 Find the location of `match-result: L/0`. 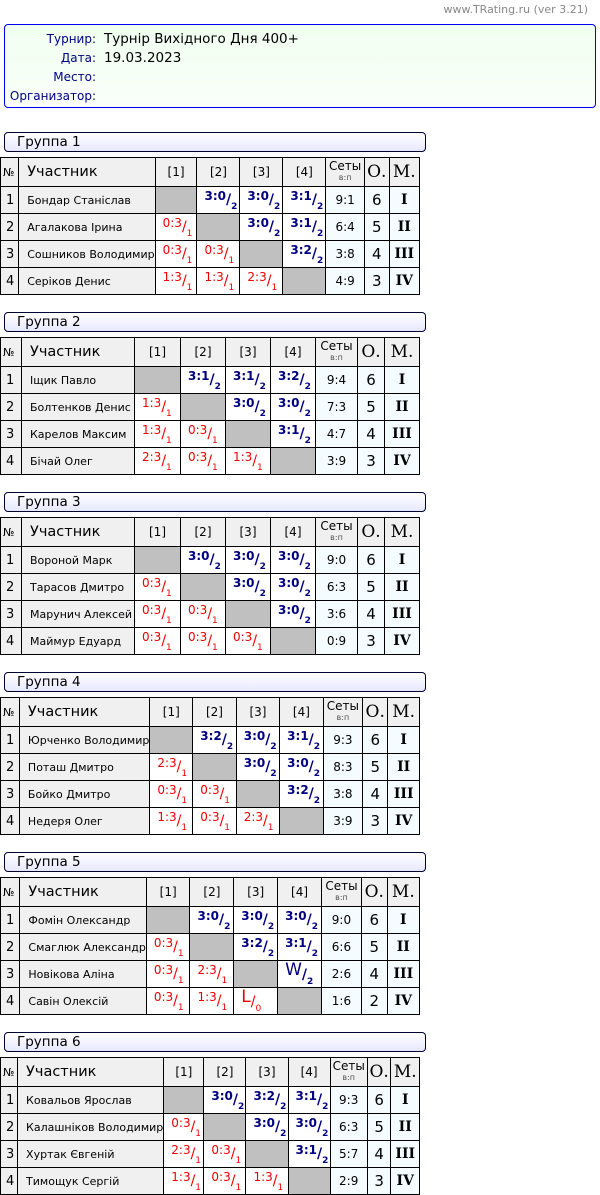

match-result: L/0 is located at coordinates (256, 1001).